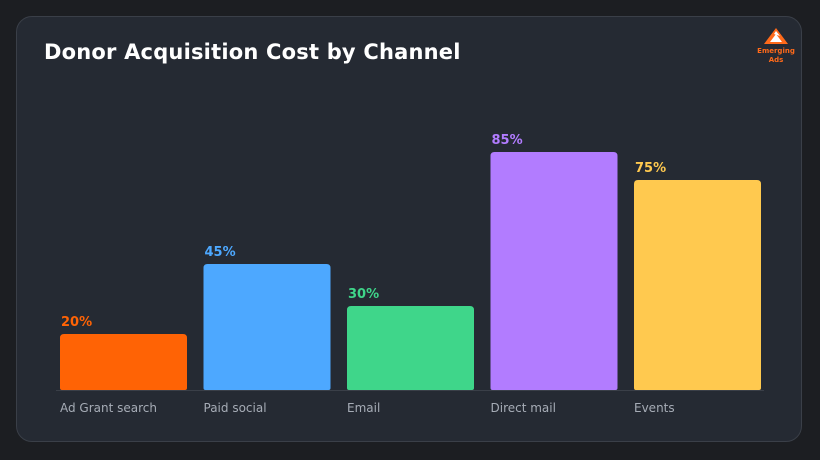 The image size is (820, 460). What do you see at coordinates (235, 408) in the screenshot?
I see `category-label-1: Paid social` at bounding box center [235, 408].